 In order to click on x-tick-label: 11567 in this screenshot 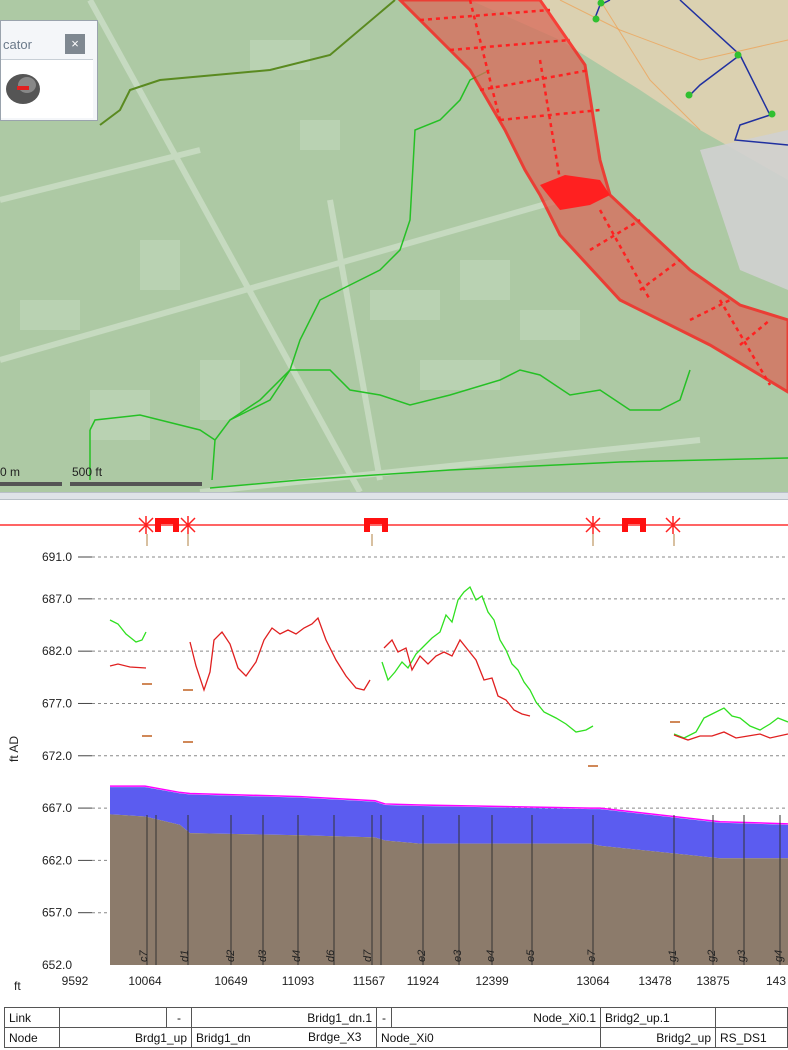, I will do `click(369, 981)`.